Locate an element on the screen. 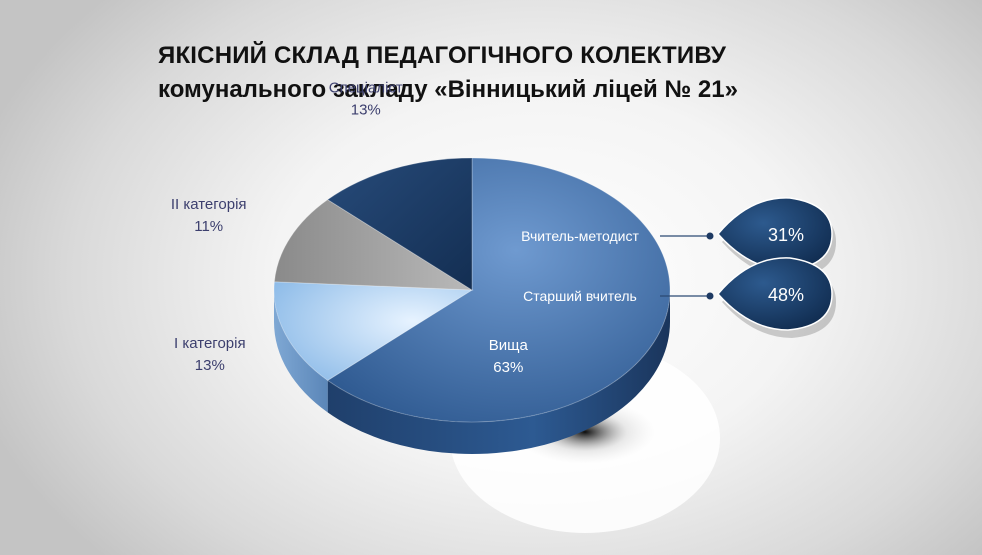 This screenshot has height=555, width=982. slice-вища-value-label: 63% is located at coordinates (508, 367).